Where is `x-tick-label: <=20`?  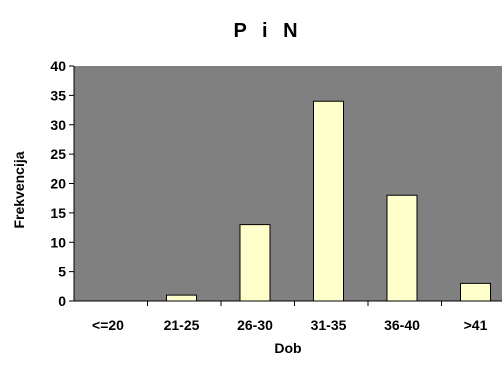
x-tick-label: <=20 is located at coordinates (108, 325).